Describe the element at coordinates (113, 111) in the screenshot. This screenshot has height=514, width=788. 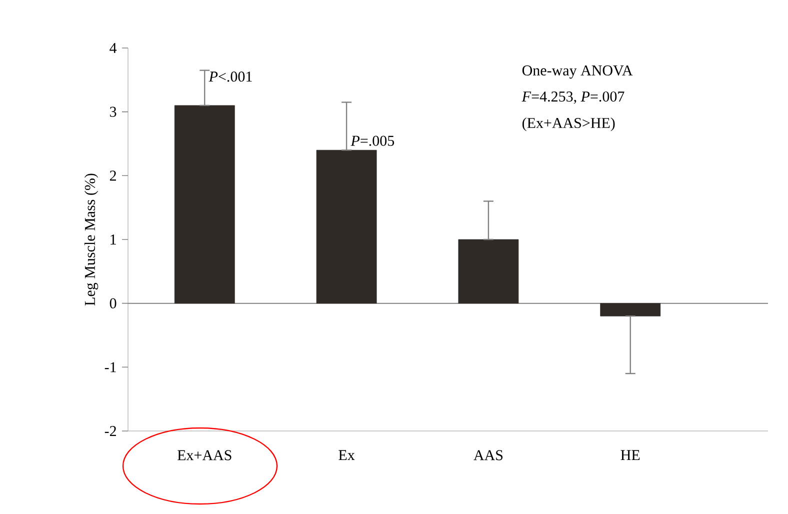
I see `y-tick-label: 3` at that location.